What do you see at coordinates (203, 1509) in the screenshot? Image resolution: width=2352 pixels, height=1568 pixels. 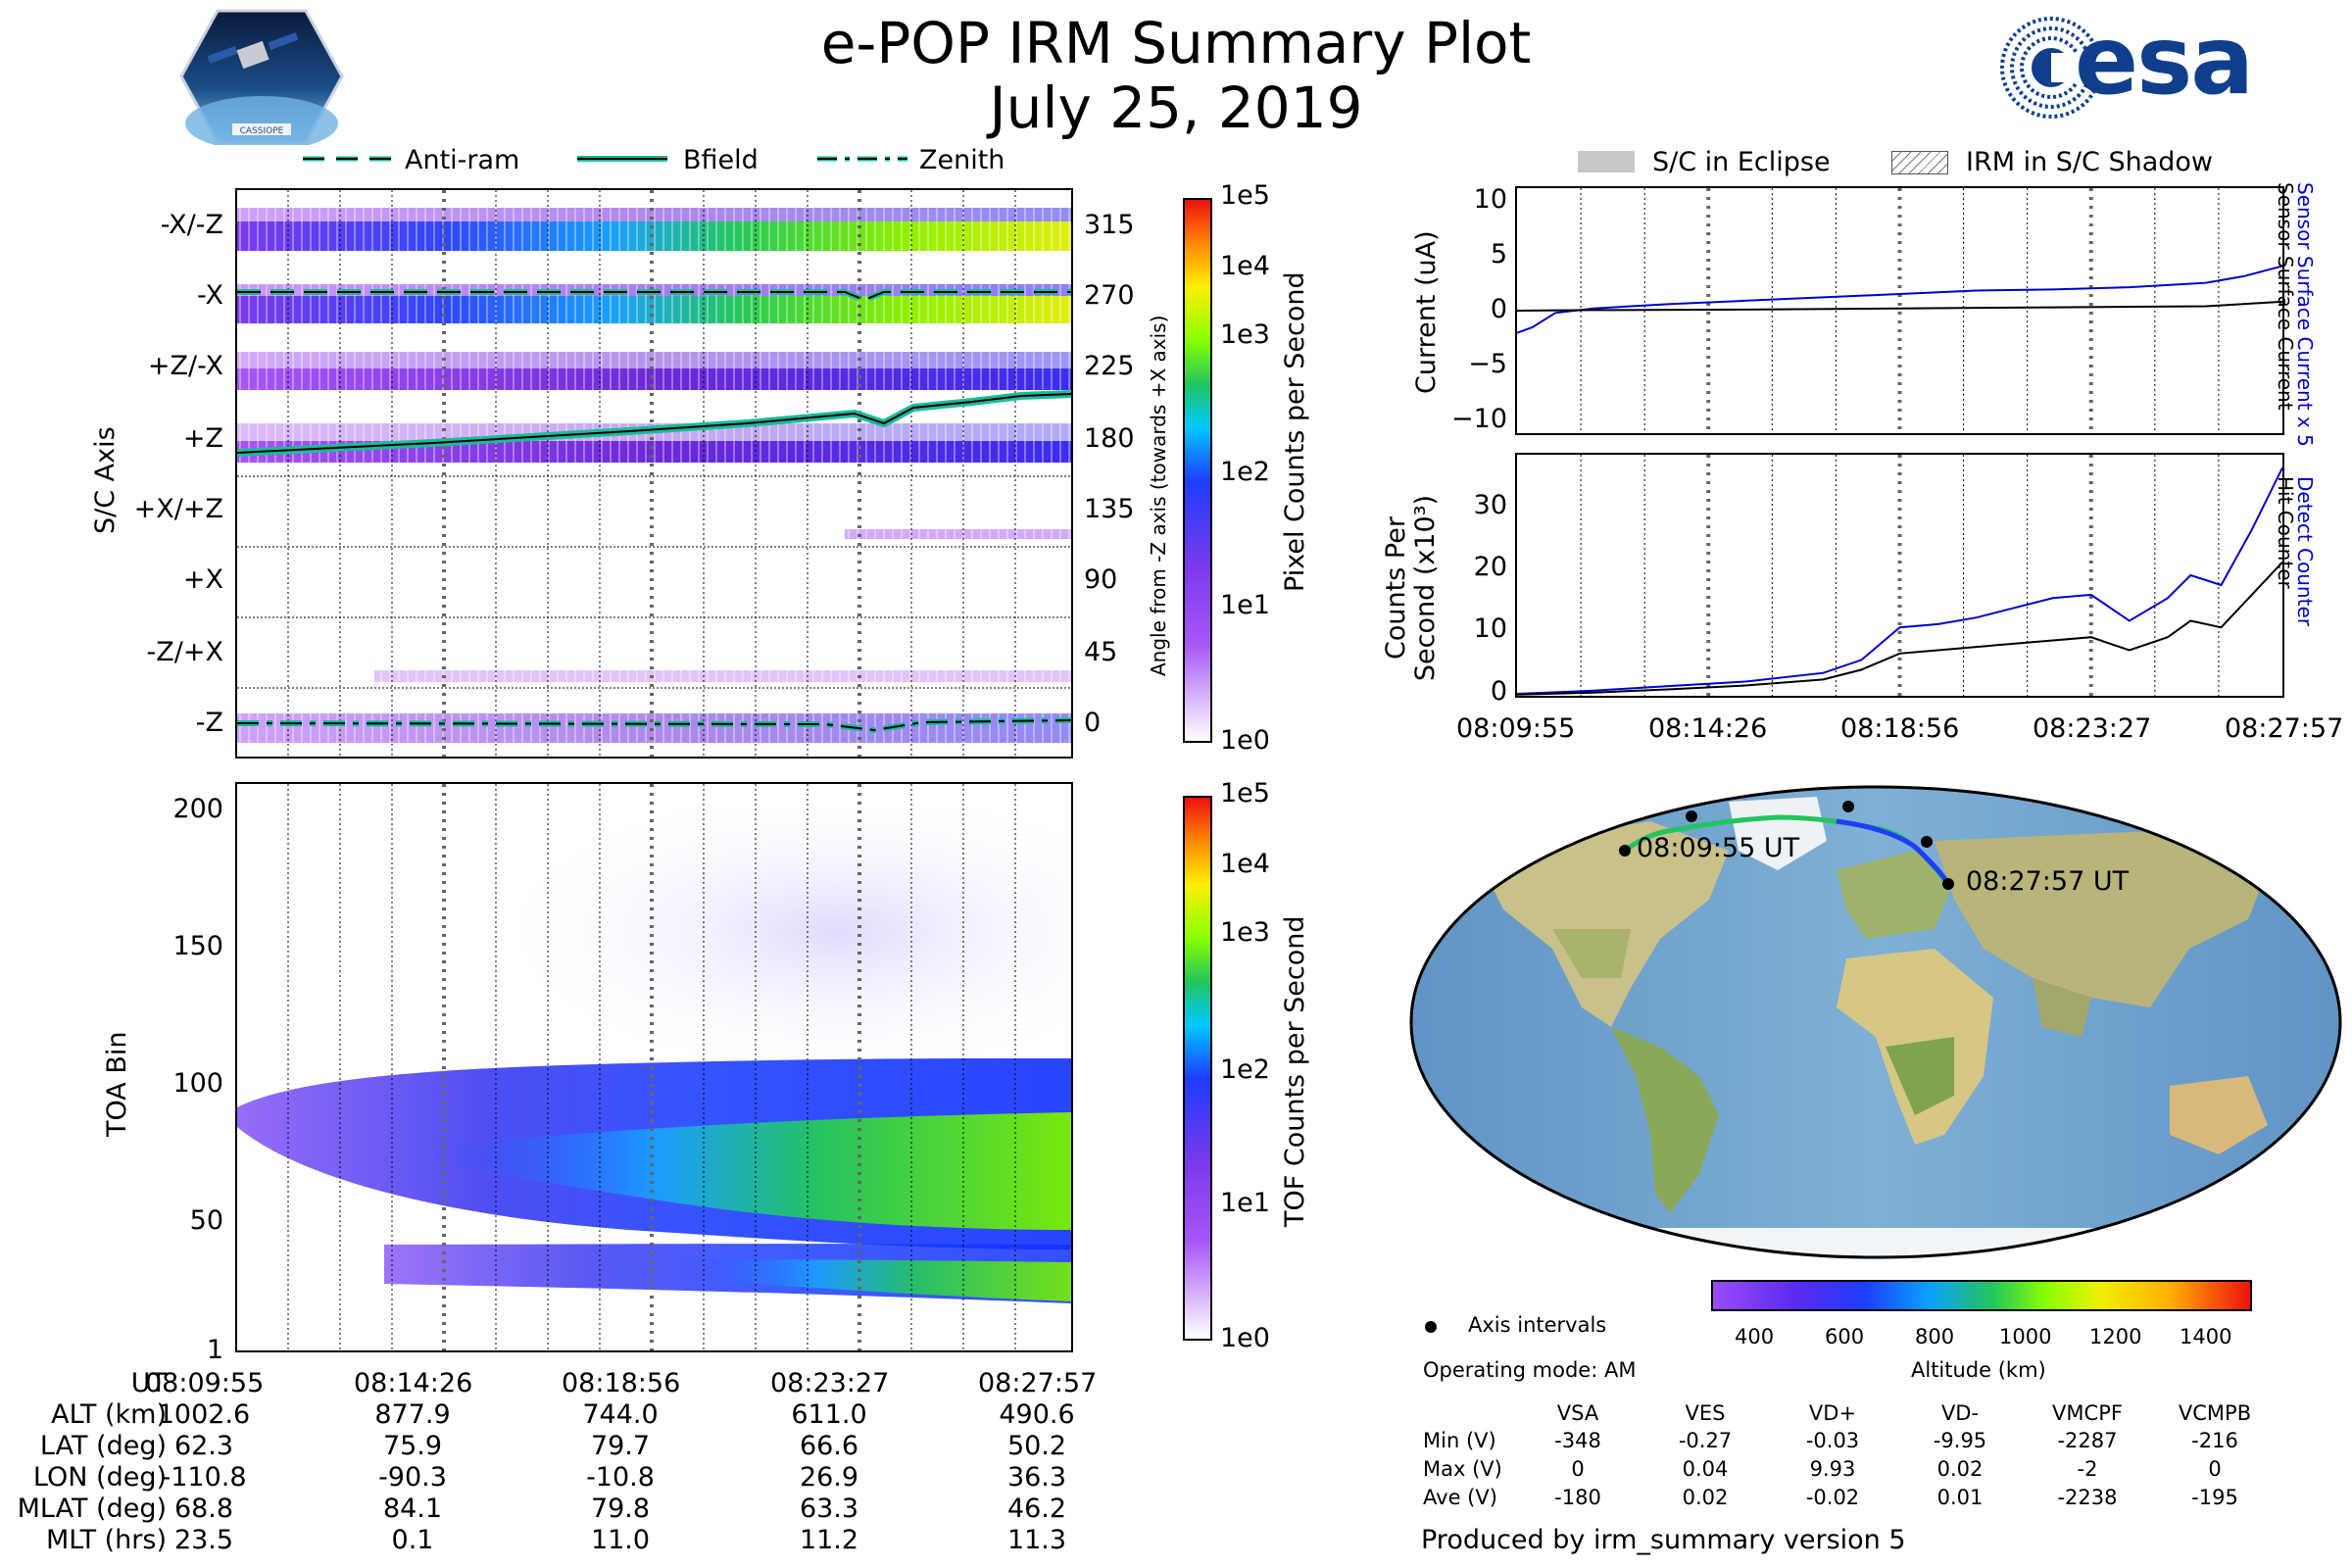 I see `eph-mlat-value: 68.8` at bounding box center [203, 1509].